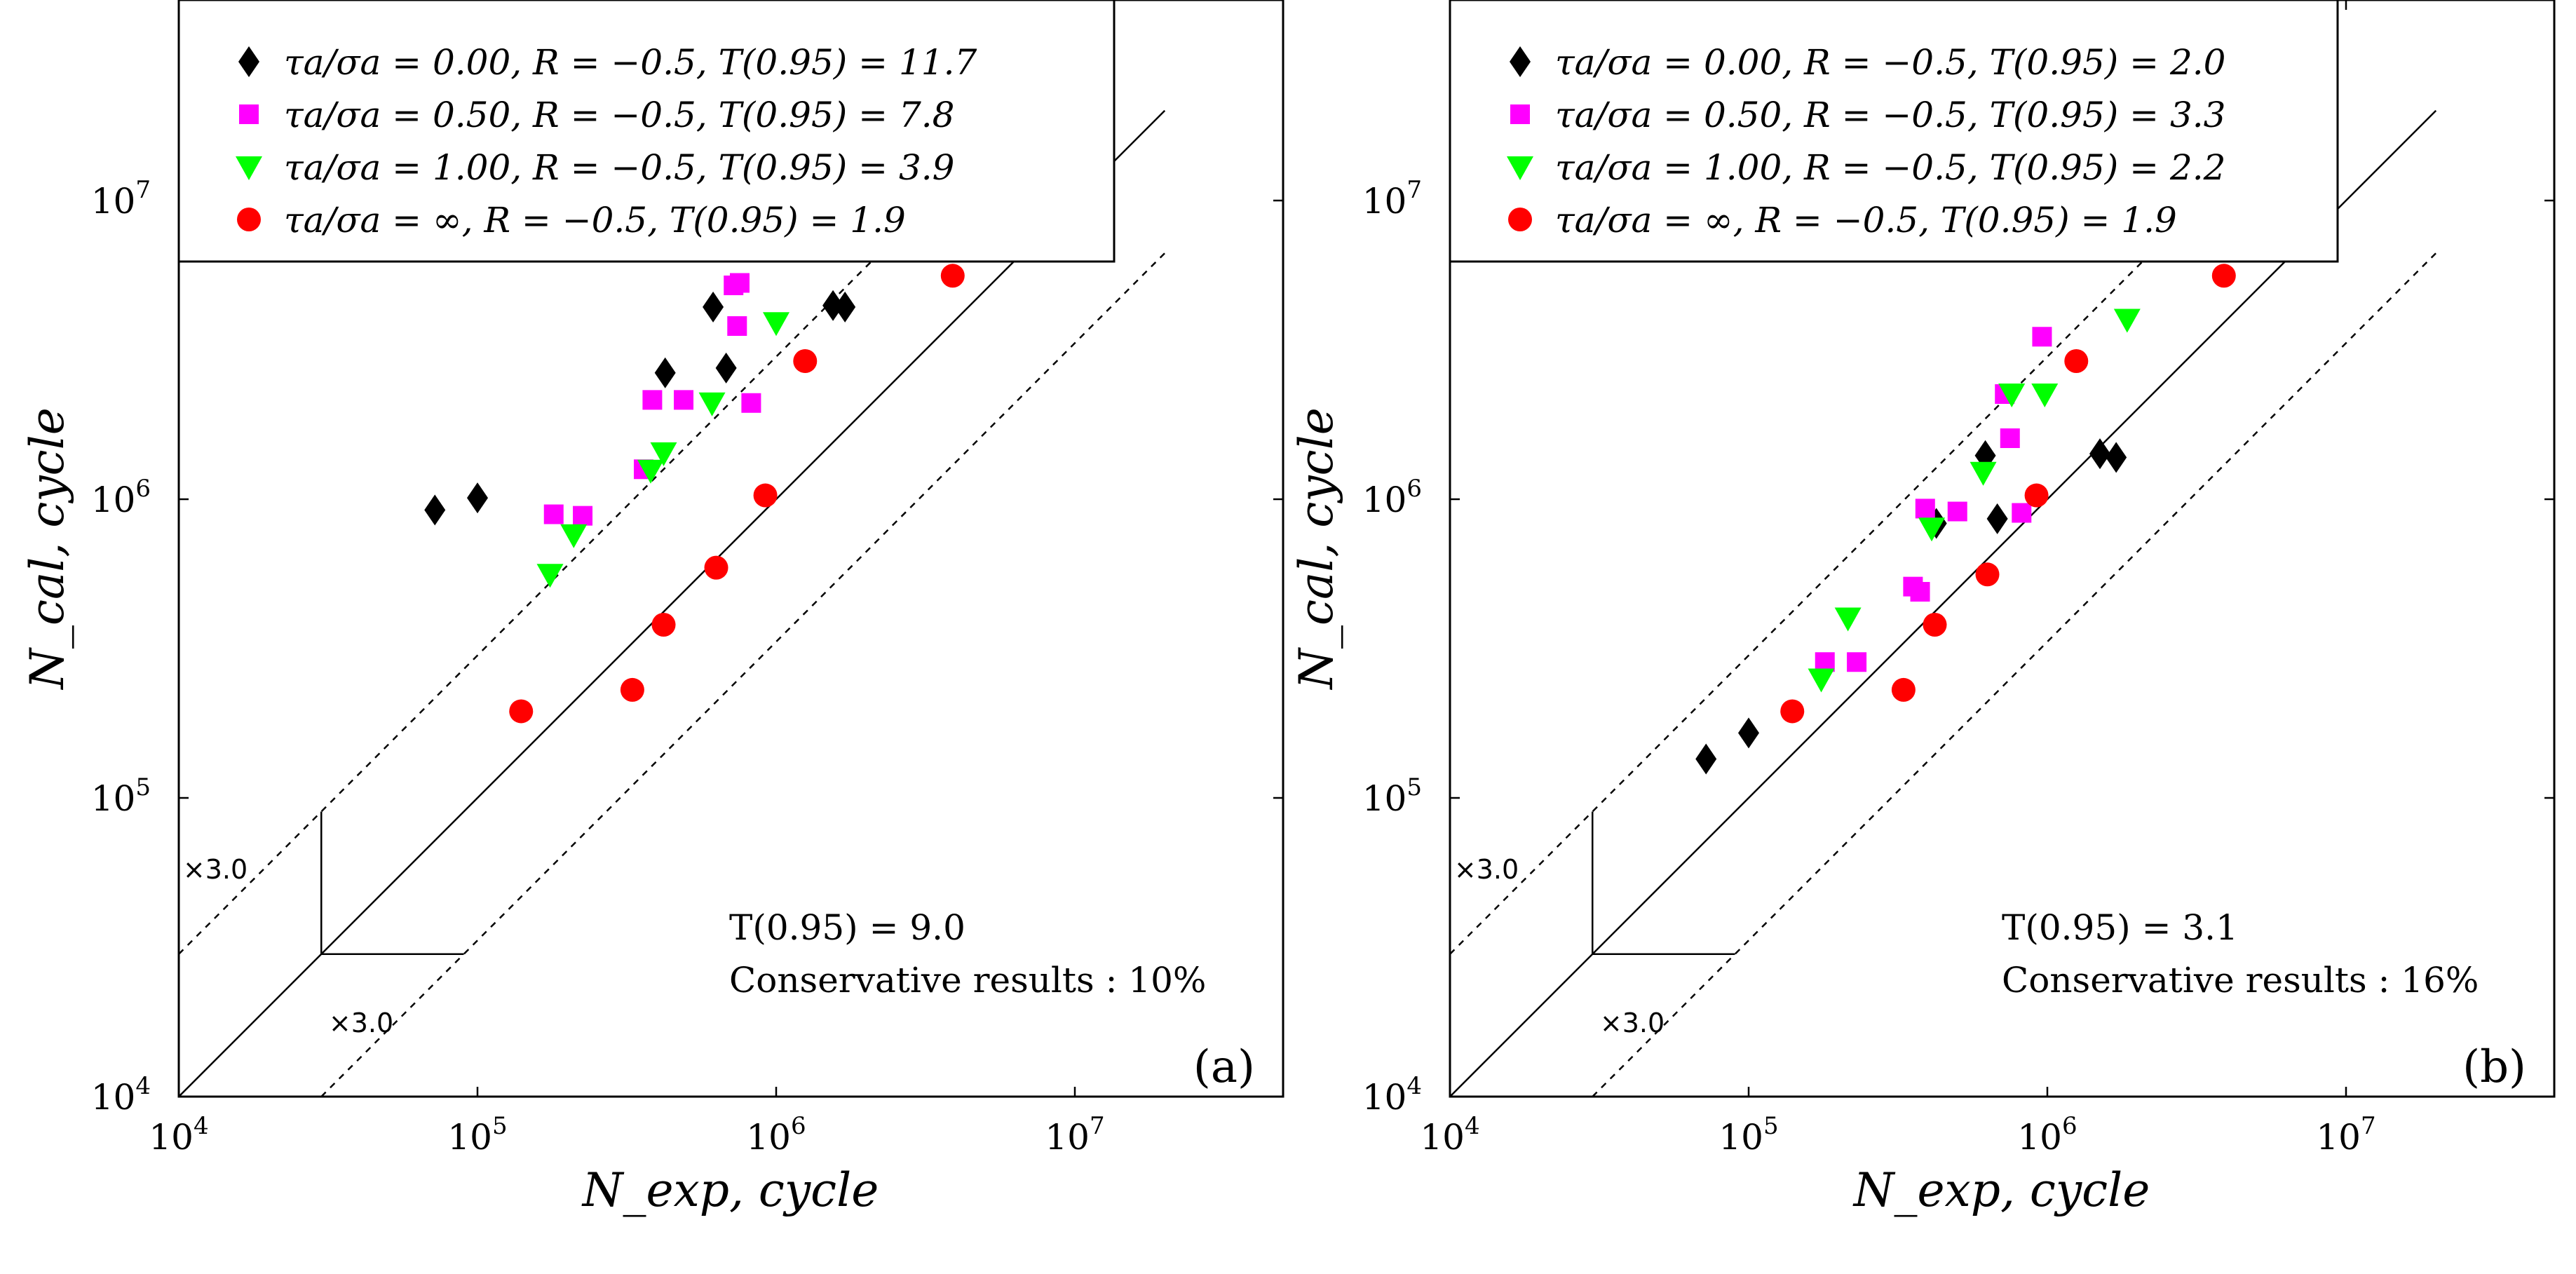 The height and width of the screenshot is (1274, 2576). I want to click on legend-entry: τa/σa = 1.00, R = −0.5, T(0.95) = 2.2, so click(1866, 167).